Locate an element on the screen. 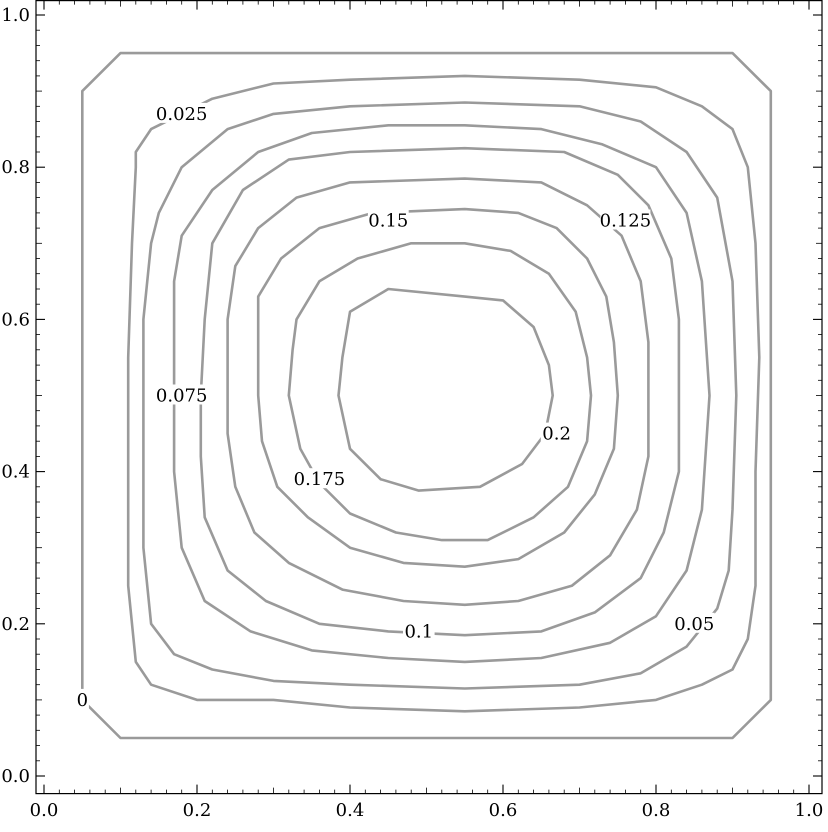  y-tick-label: 0.2 is located at coordinates (15, 624).